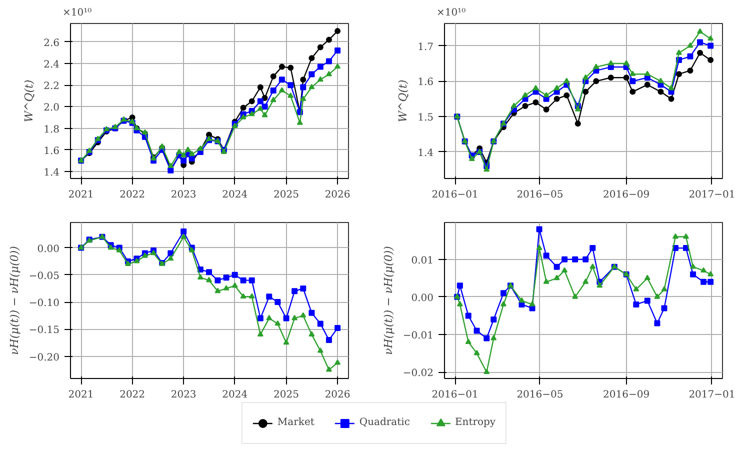 This screenshot has height=453, width=748. I want to click on y-tick-label: 2.0, so click(52, 108).